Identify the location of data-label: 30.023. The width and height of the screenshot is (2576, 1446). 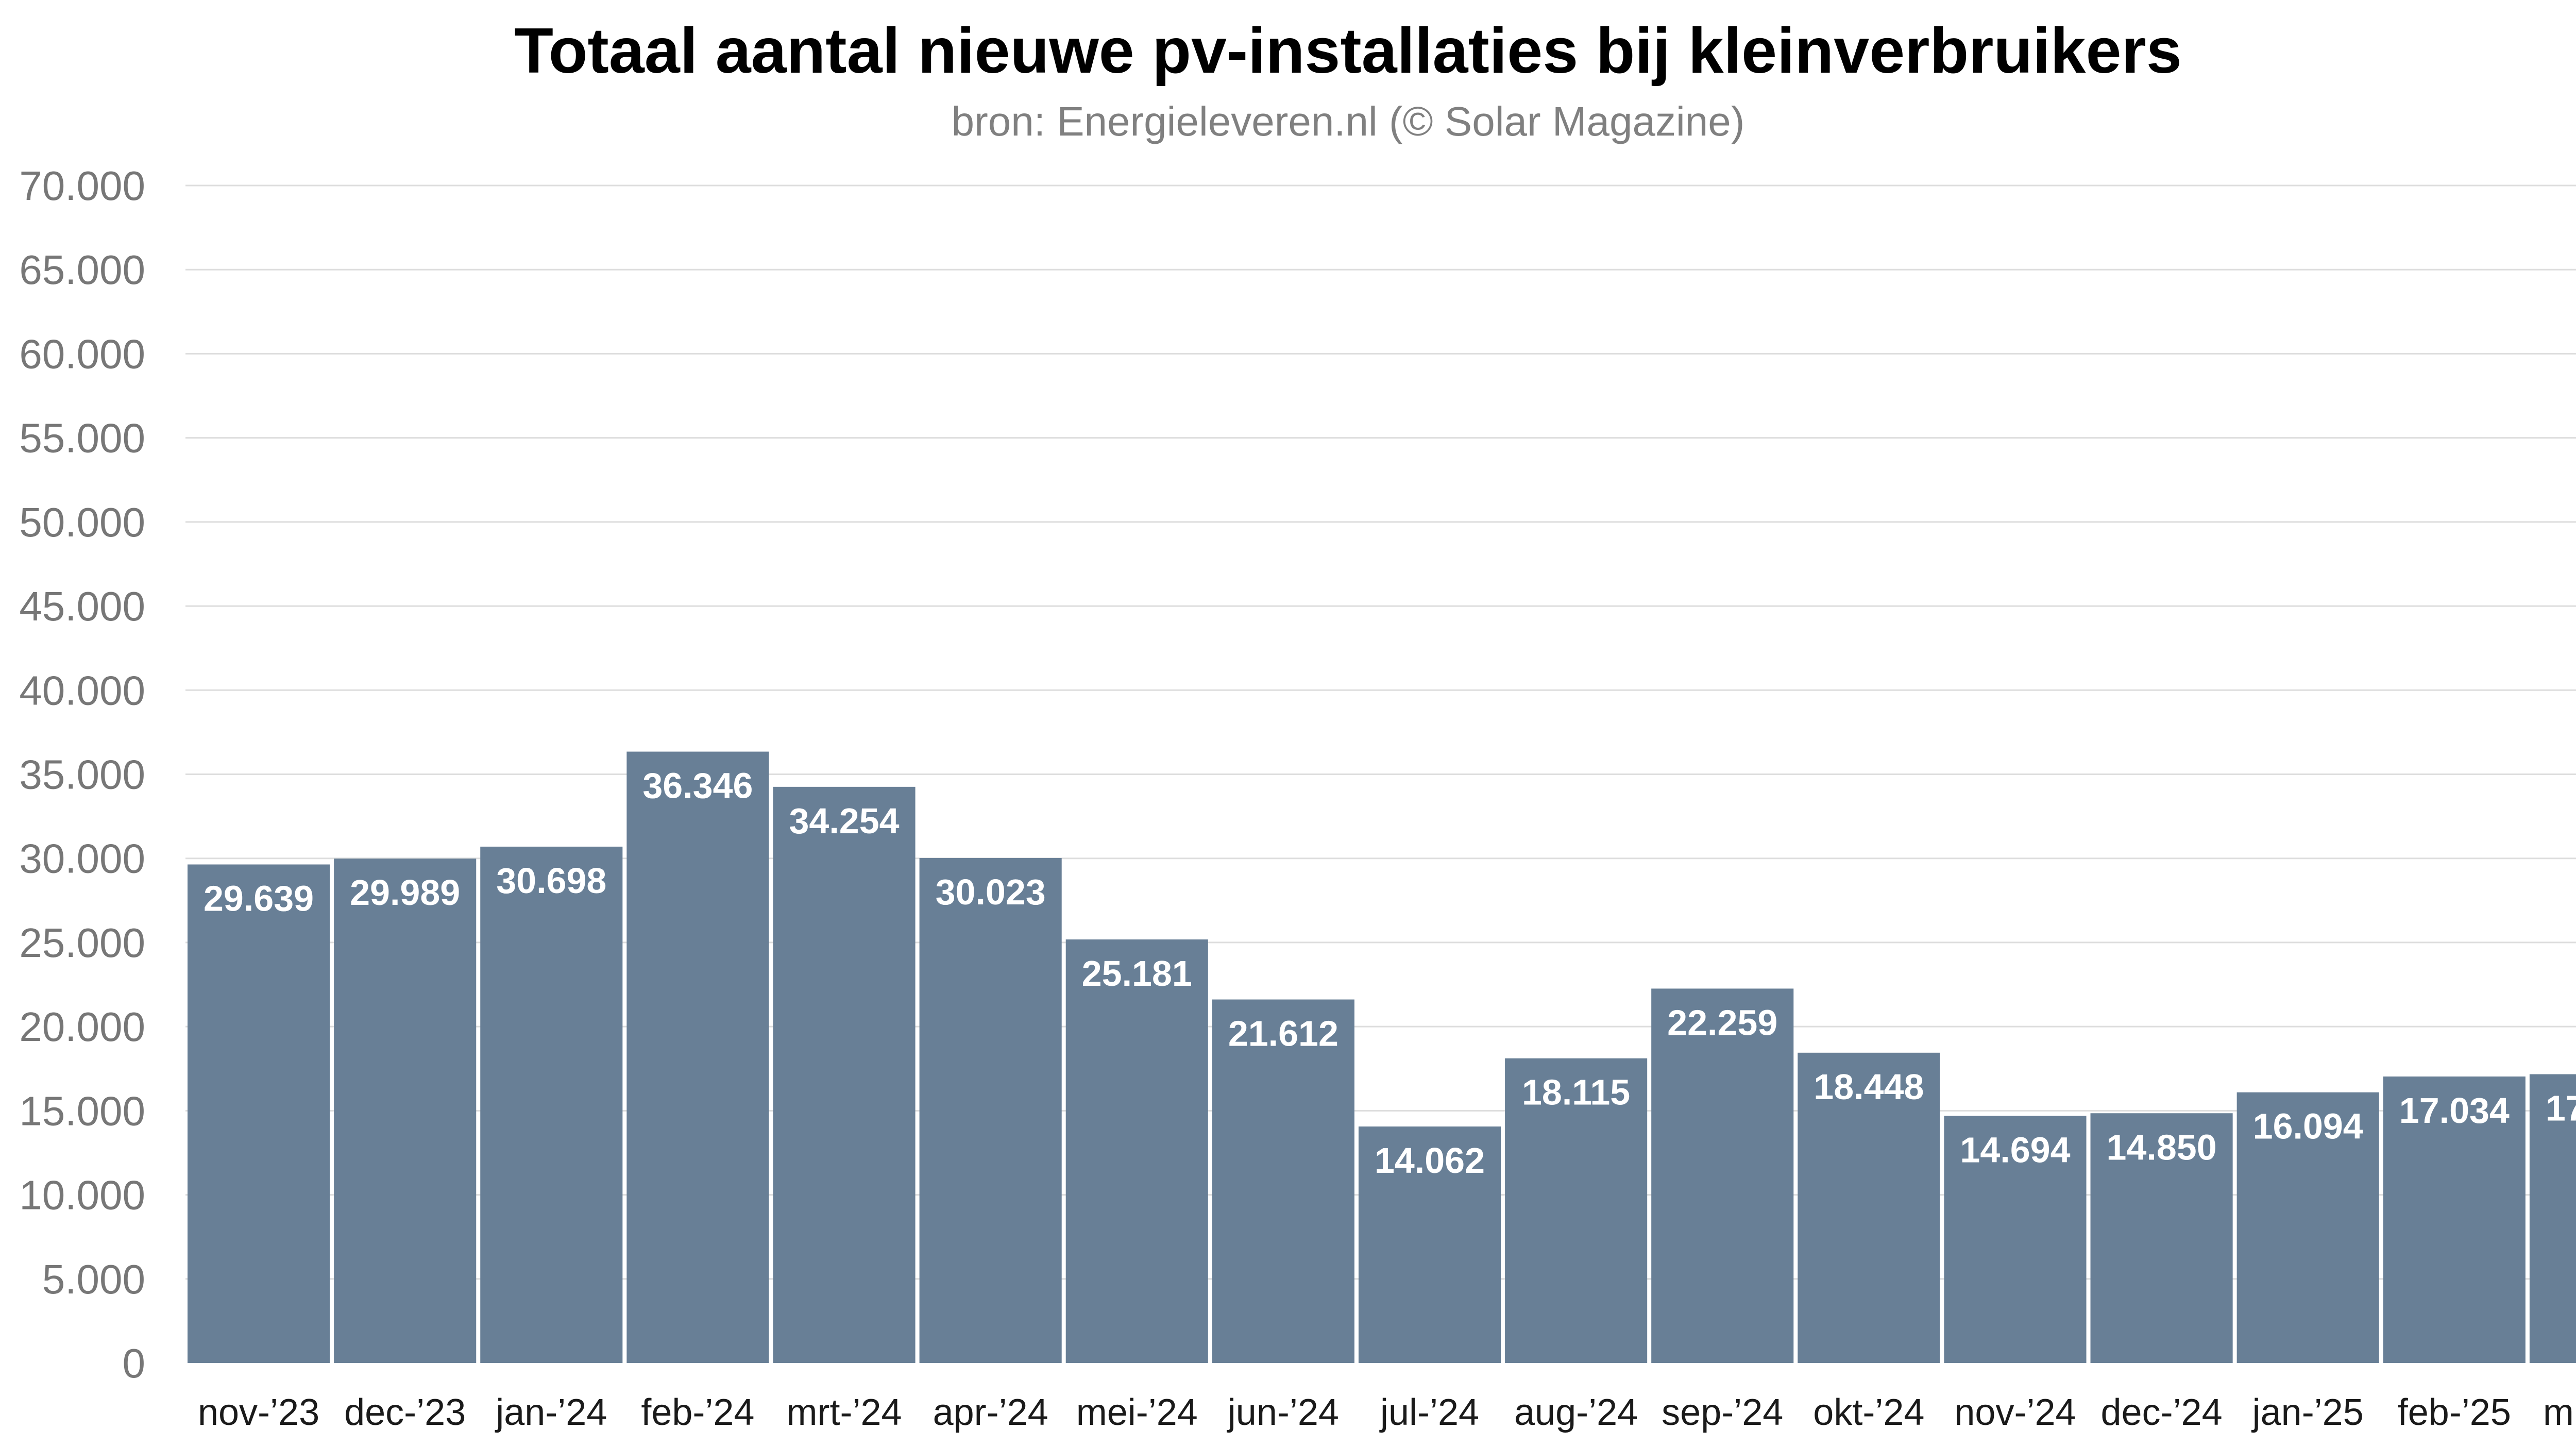
(991, 892).